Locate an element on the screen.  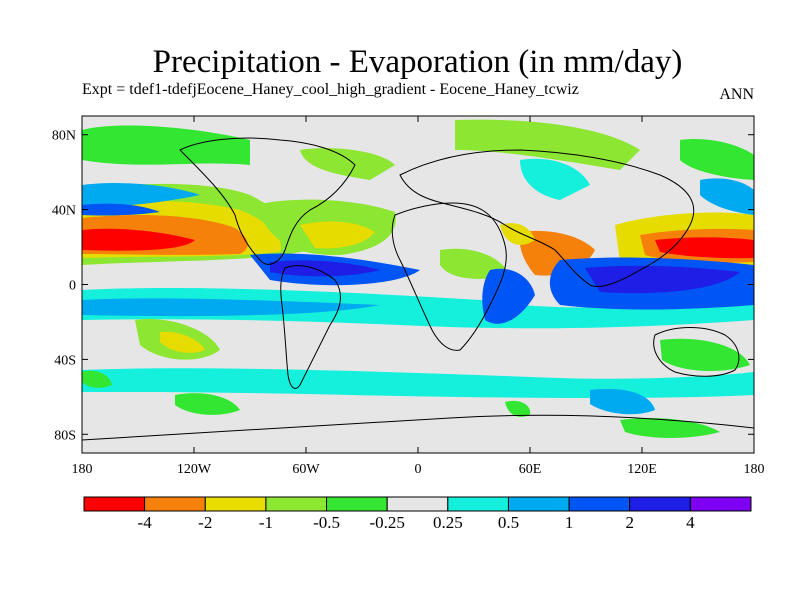
map-title: Precipitation - Evaporation (in mm/day) is located at coordinates (417, 62).